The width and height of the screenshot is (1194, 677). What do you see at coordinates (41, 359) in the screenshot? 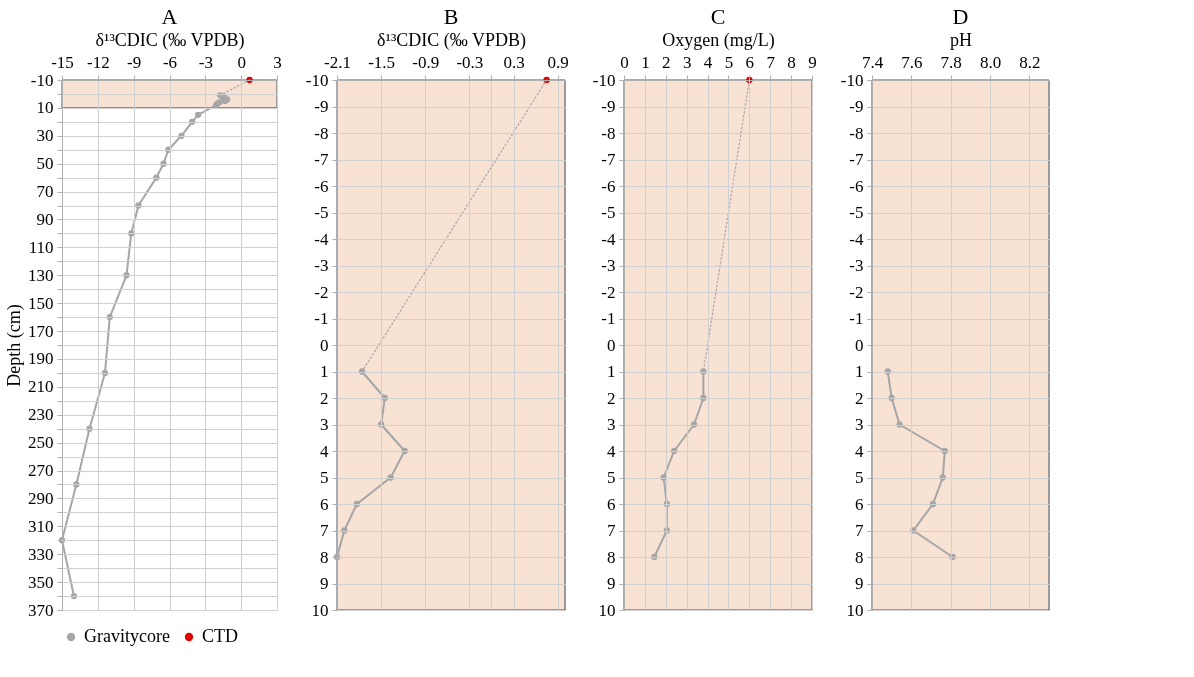
I see `y-tick-label: 190` at bounding box center [41, 359].